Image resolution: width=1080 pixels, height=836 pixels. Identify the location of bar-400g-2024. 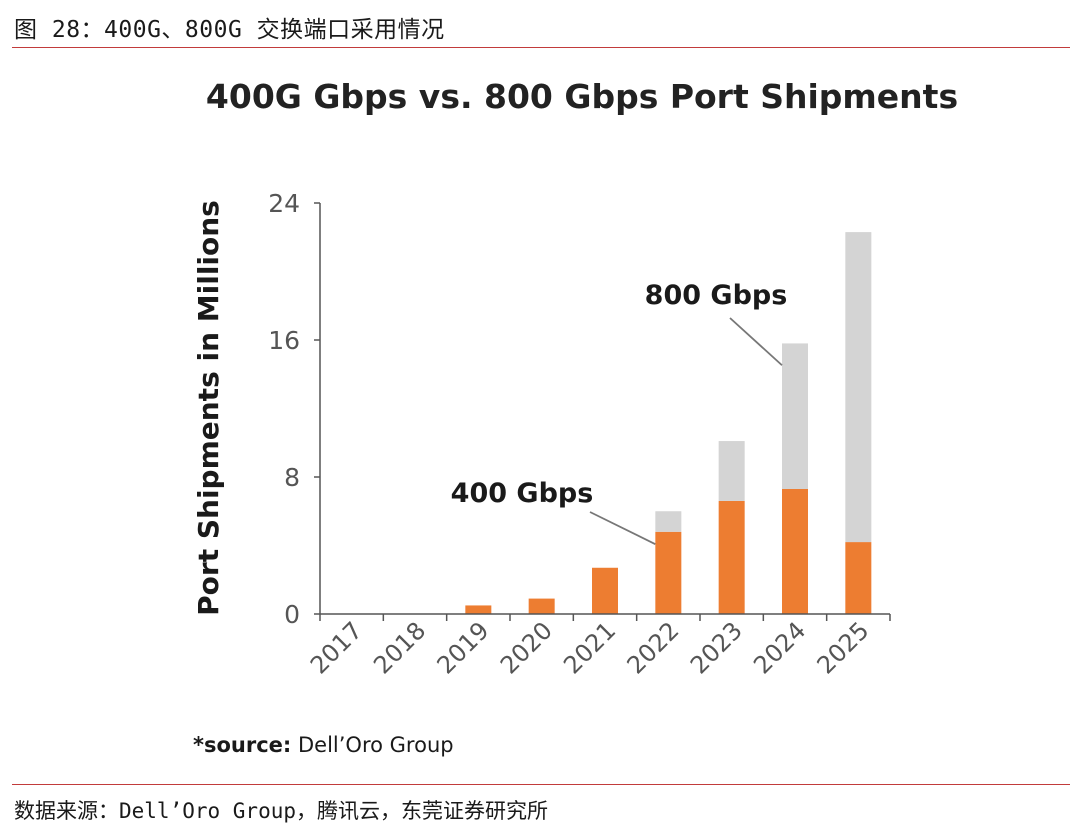
(795, 551).